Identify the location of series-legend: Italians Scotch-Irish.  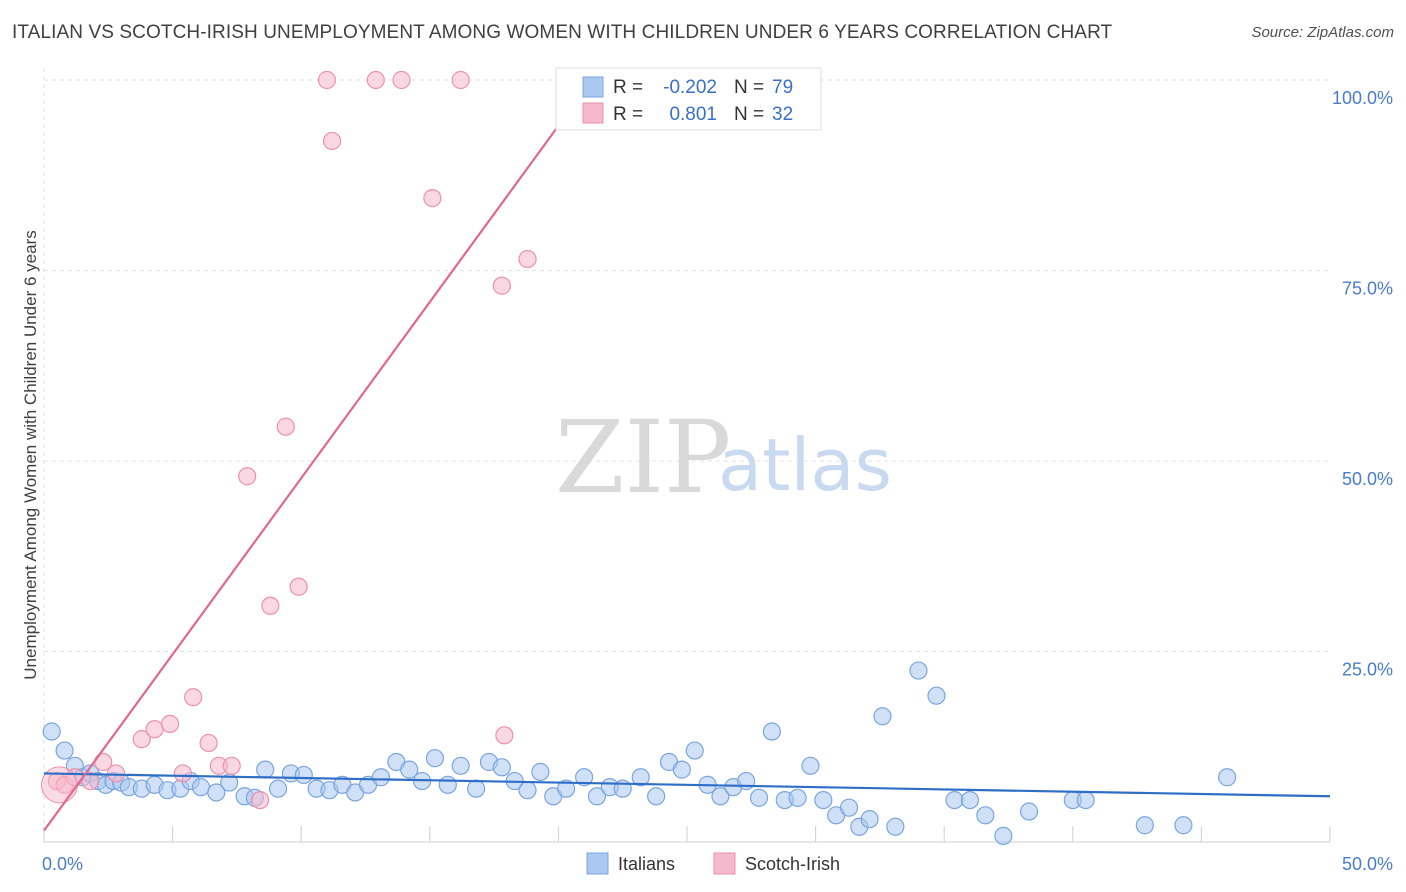
(713, 863).